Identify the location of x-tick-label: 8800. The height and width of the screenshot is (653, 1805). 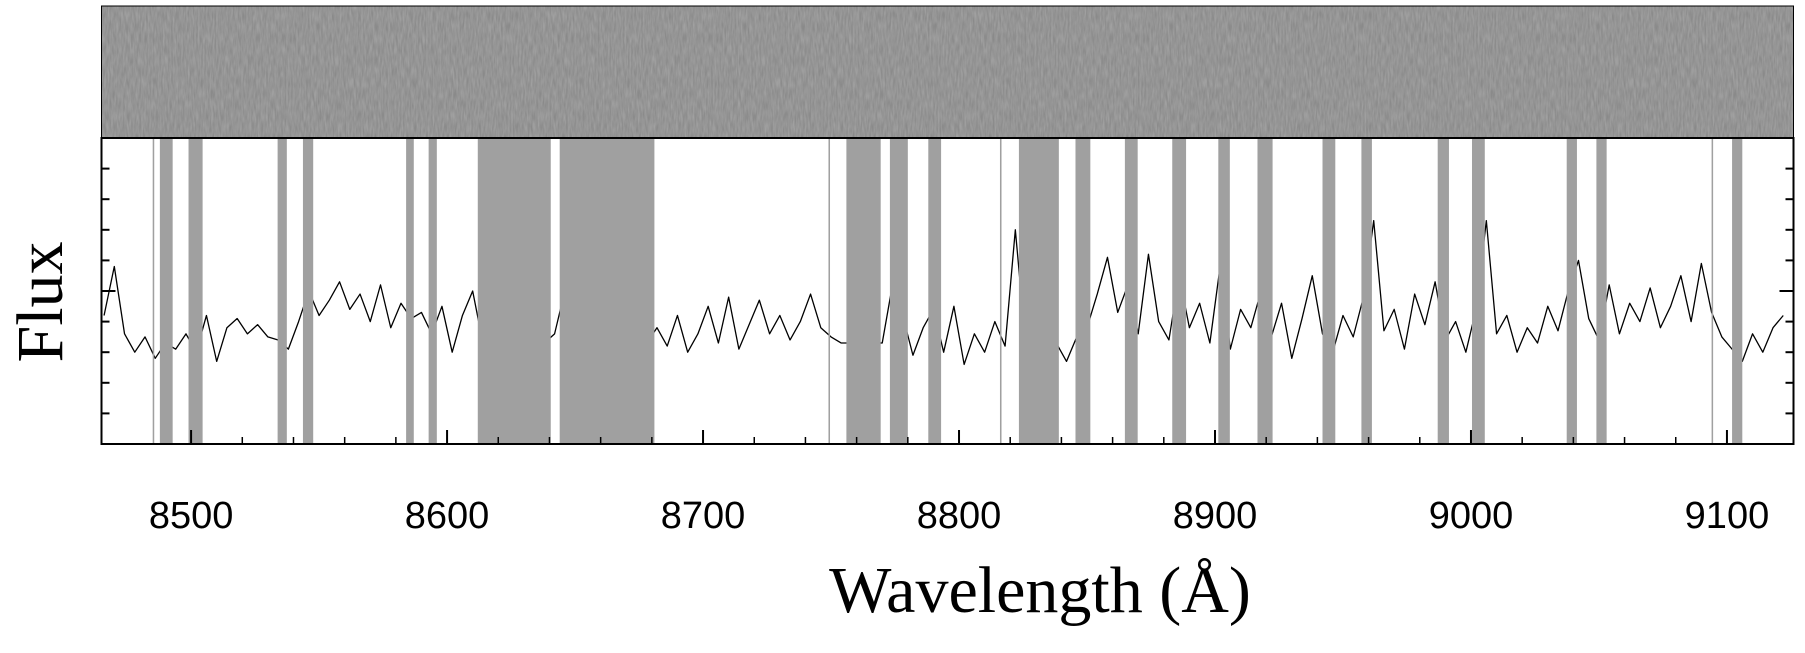
(959, 516).